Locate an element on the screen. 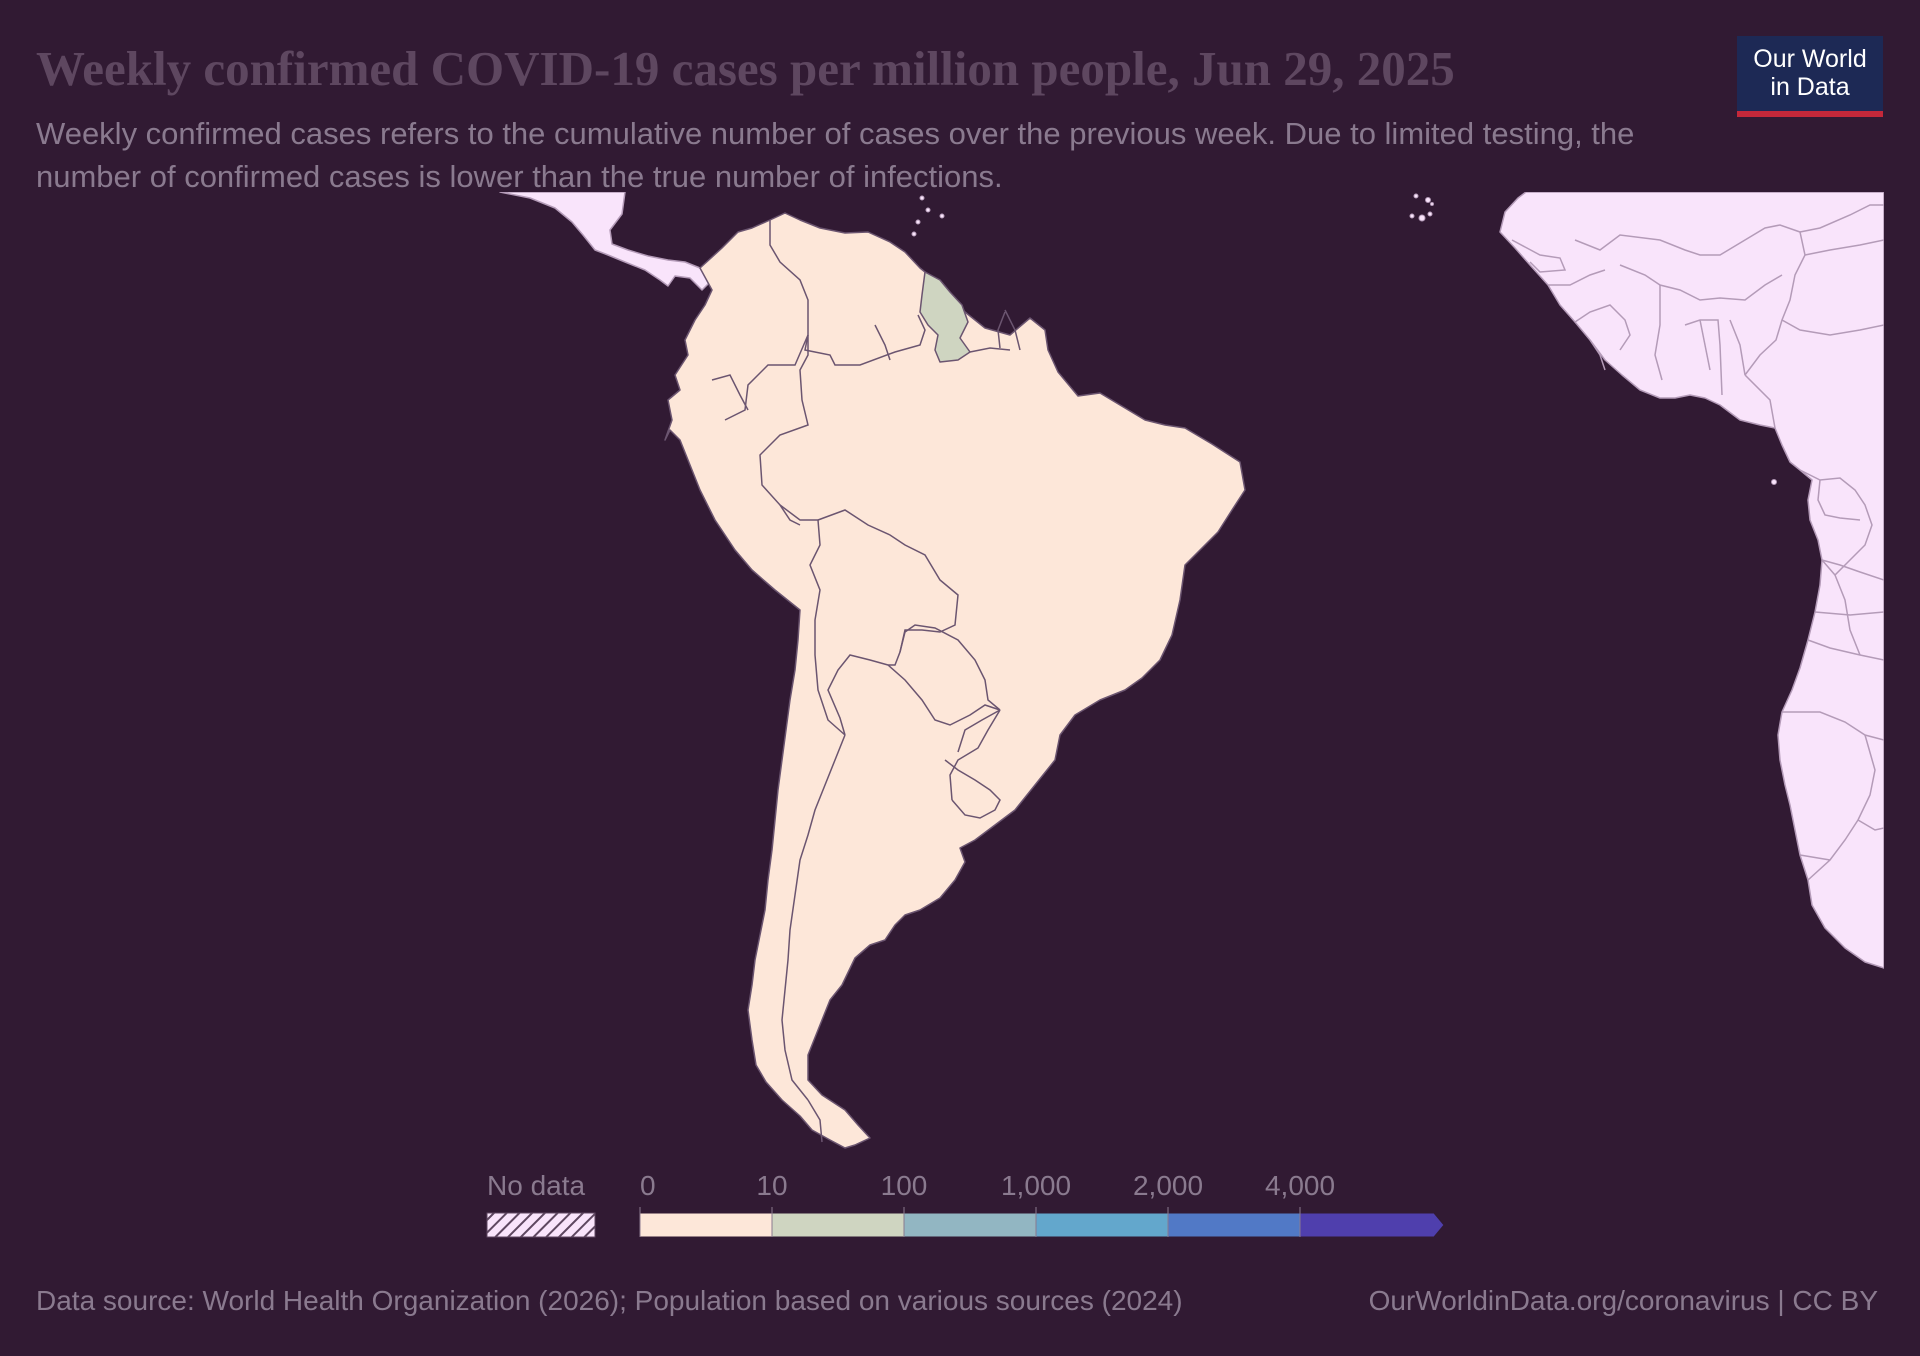  logo-line-1: Our World is located at coordinates (1810, 59).